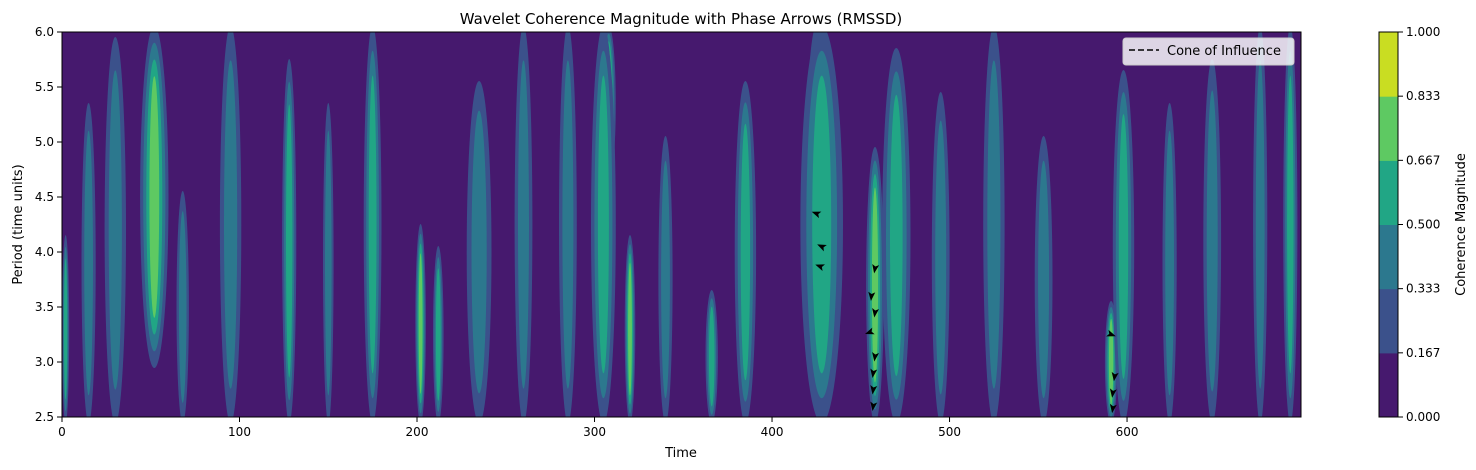 The height and width of the screenshot is (470, 1476). What do you see at coordinates (594, 432) in the screenshot?
I see `x-tick-label: 300` at bounding box center [594, 432].